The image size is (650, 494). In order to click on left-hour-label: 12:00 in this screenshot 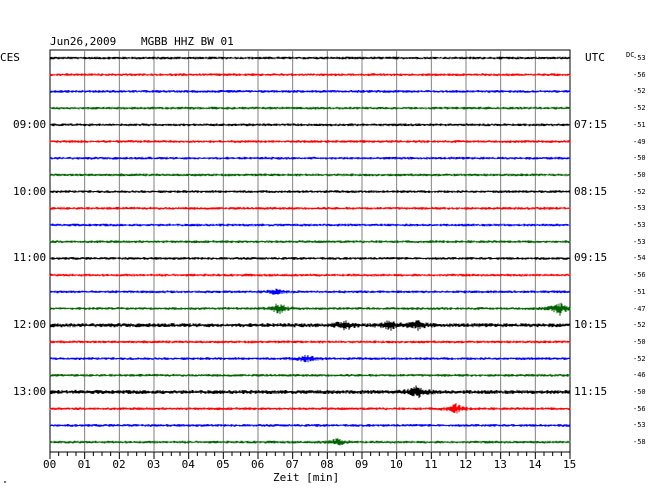, I will do `click(30, 325)`.